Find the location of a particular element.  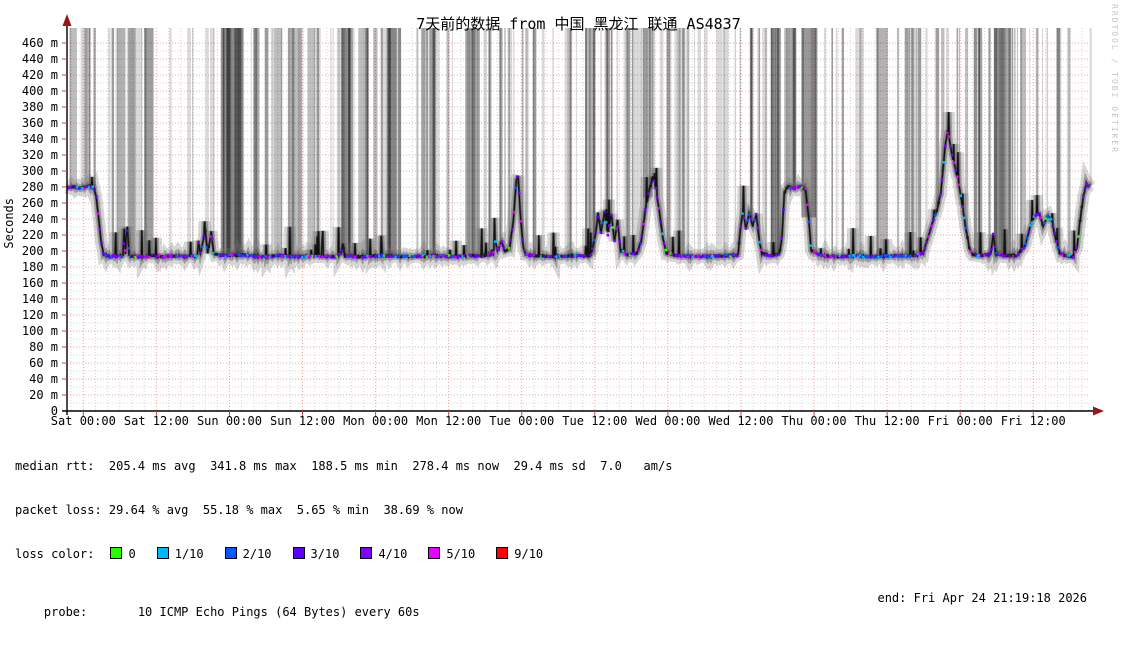

y-axis-tick-label: 220 m is located at coordinates (39, 234).